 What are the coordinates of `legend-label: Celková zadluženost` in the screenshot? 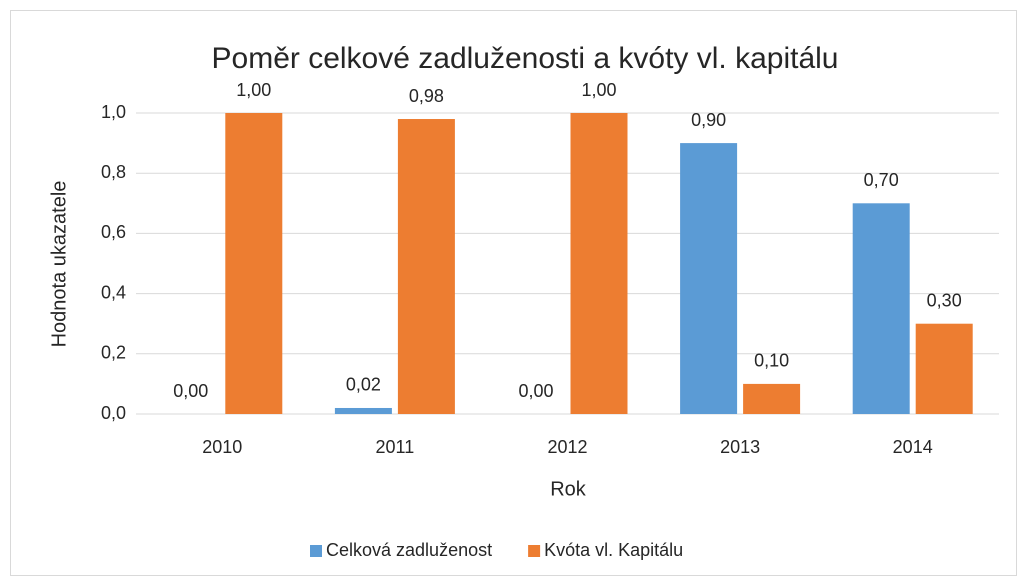 It's located at (409, 550).